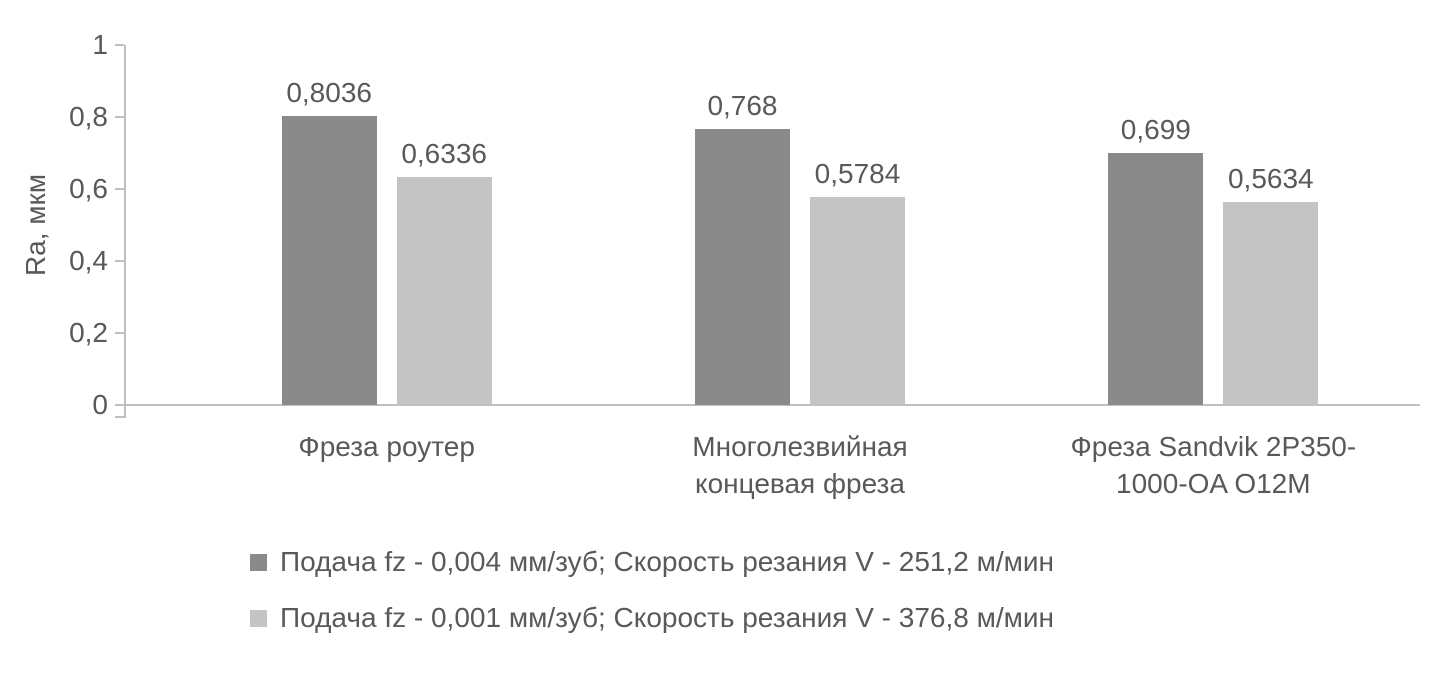  Describe the element at coordinates (119, 417) in the screenshot. I see `y-axis-end-tick-mark` at that location.